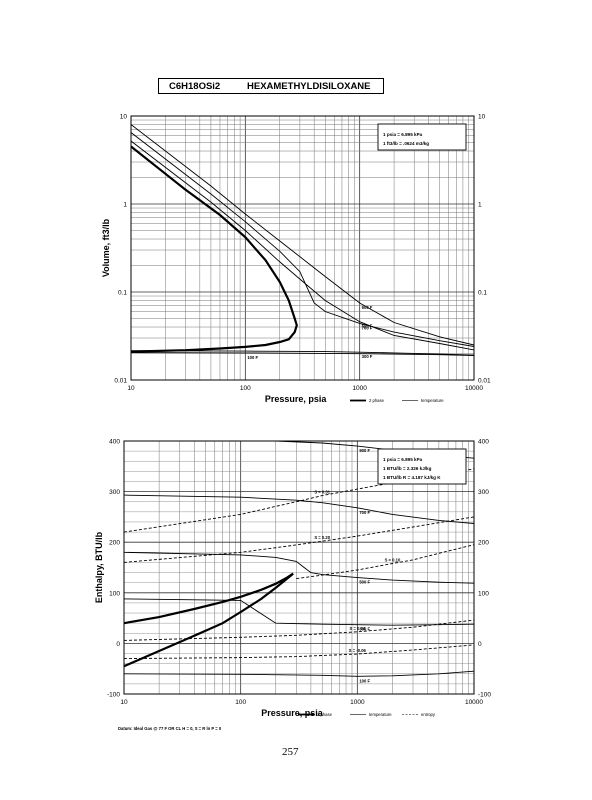 This screenshot has width=592, height=800. Describe the element at coordinates (483, 593) in the screenshot. I see `y-tick-label-right: 100` at that location.